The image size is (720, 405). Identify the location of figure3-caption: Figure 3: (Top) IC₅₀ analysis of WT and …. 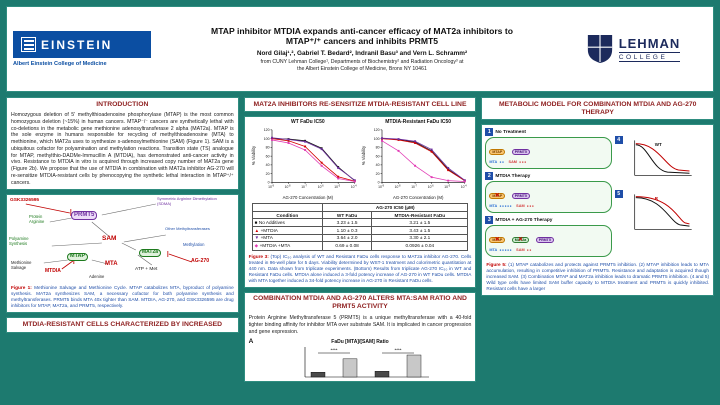
(360, 269).